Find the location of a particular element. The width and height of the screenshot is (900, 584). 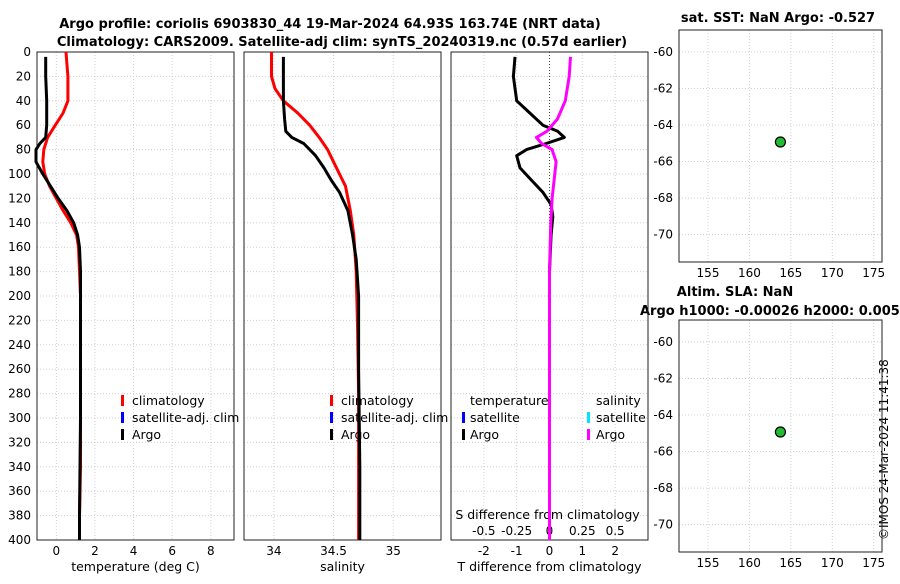

imos-timestamp: ©IMOS 24-Mar-2024 11:41:38 is located at coordinates (884, 449).